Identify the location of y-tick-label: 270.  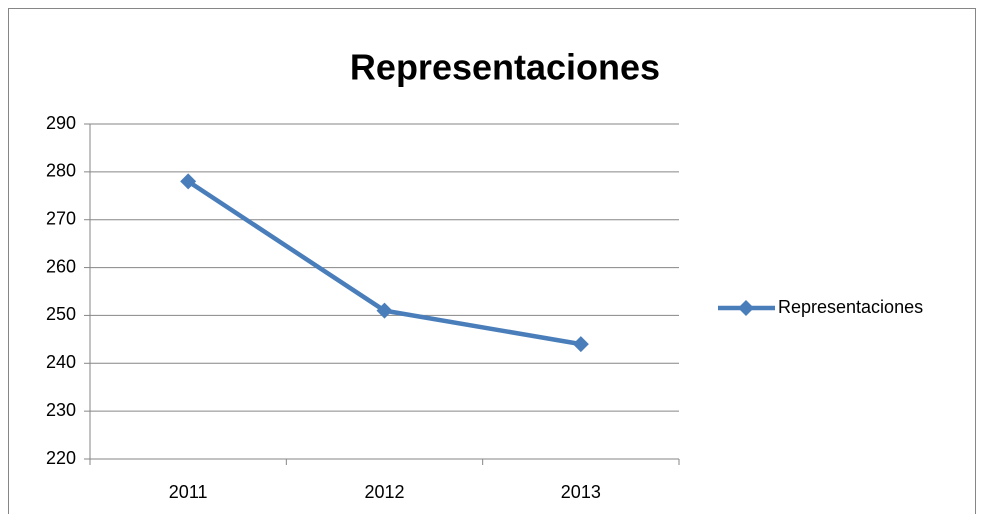
(61, 218).